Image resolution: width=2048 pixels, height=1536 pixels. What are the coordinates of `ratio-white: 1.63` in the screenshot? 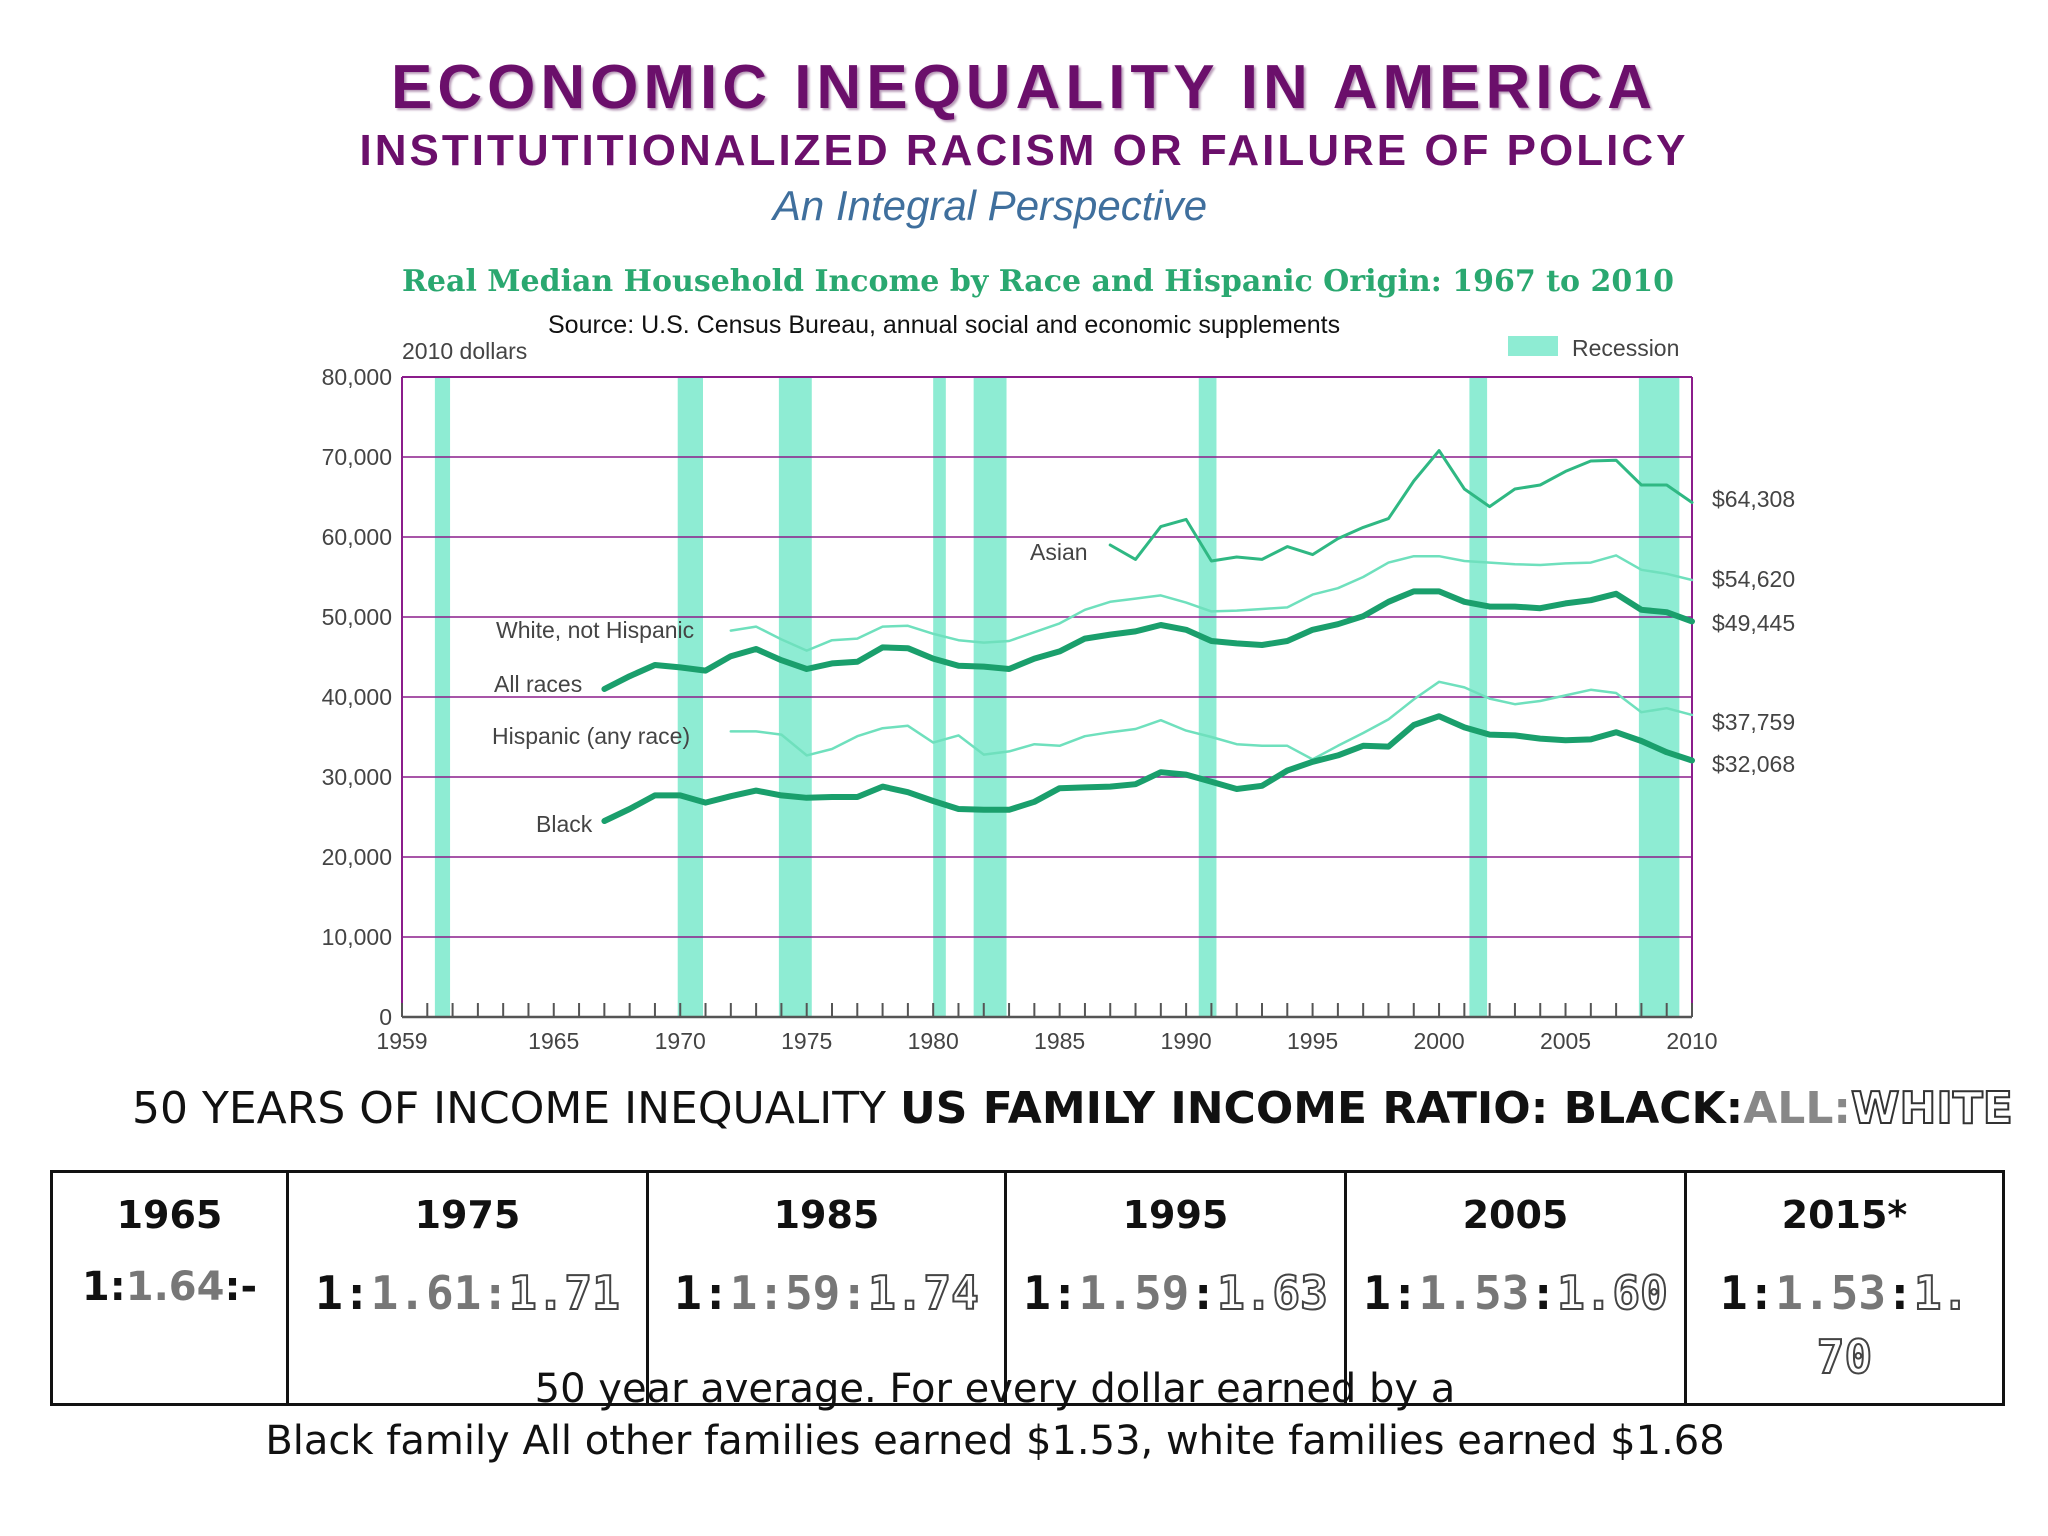 It's located at (1272, 1293).